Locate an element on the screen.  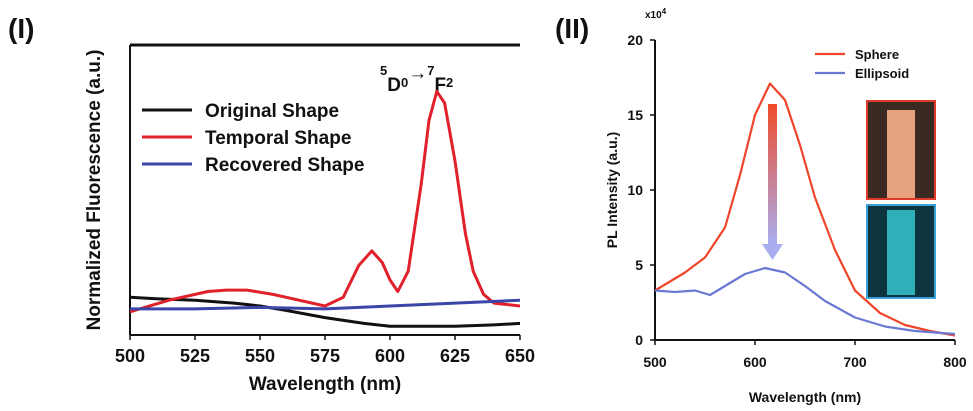
arrow-shaft is located at coordinates (772, 174).